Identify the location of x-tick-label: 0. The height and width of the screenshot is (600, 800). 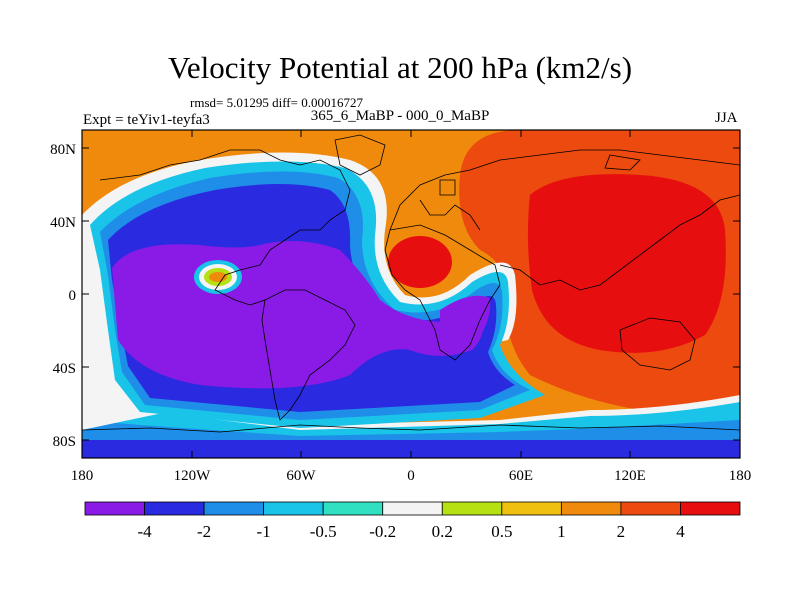
(411, 476).